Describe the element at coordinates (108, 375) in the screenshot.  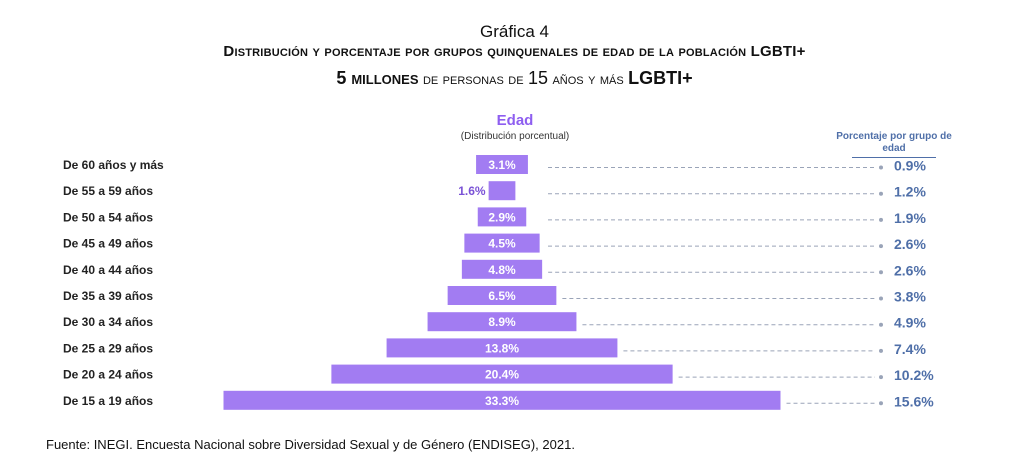
I see `category-label: De 20 a 24 años` at that location.